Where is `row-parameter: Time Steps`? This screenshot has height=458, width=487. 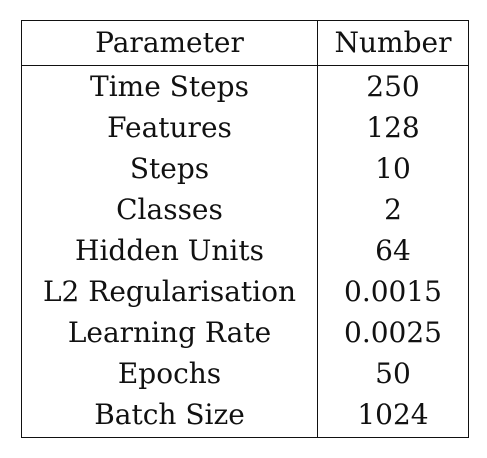
row-parameter: Time Steps is located at coordinates (169, 86).